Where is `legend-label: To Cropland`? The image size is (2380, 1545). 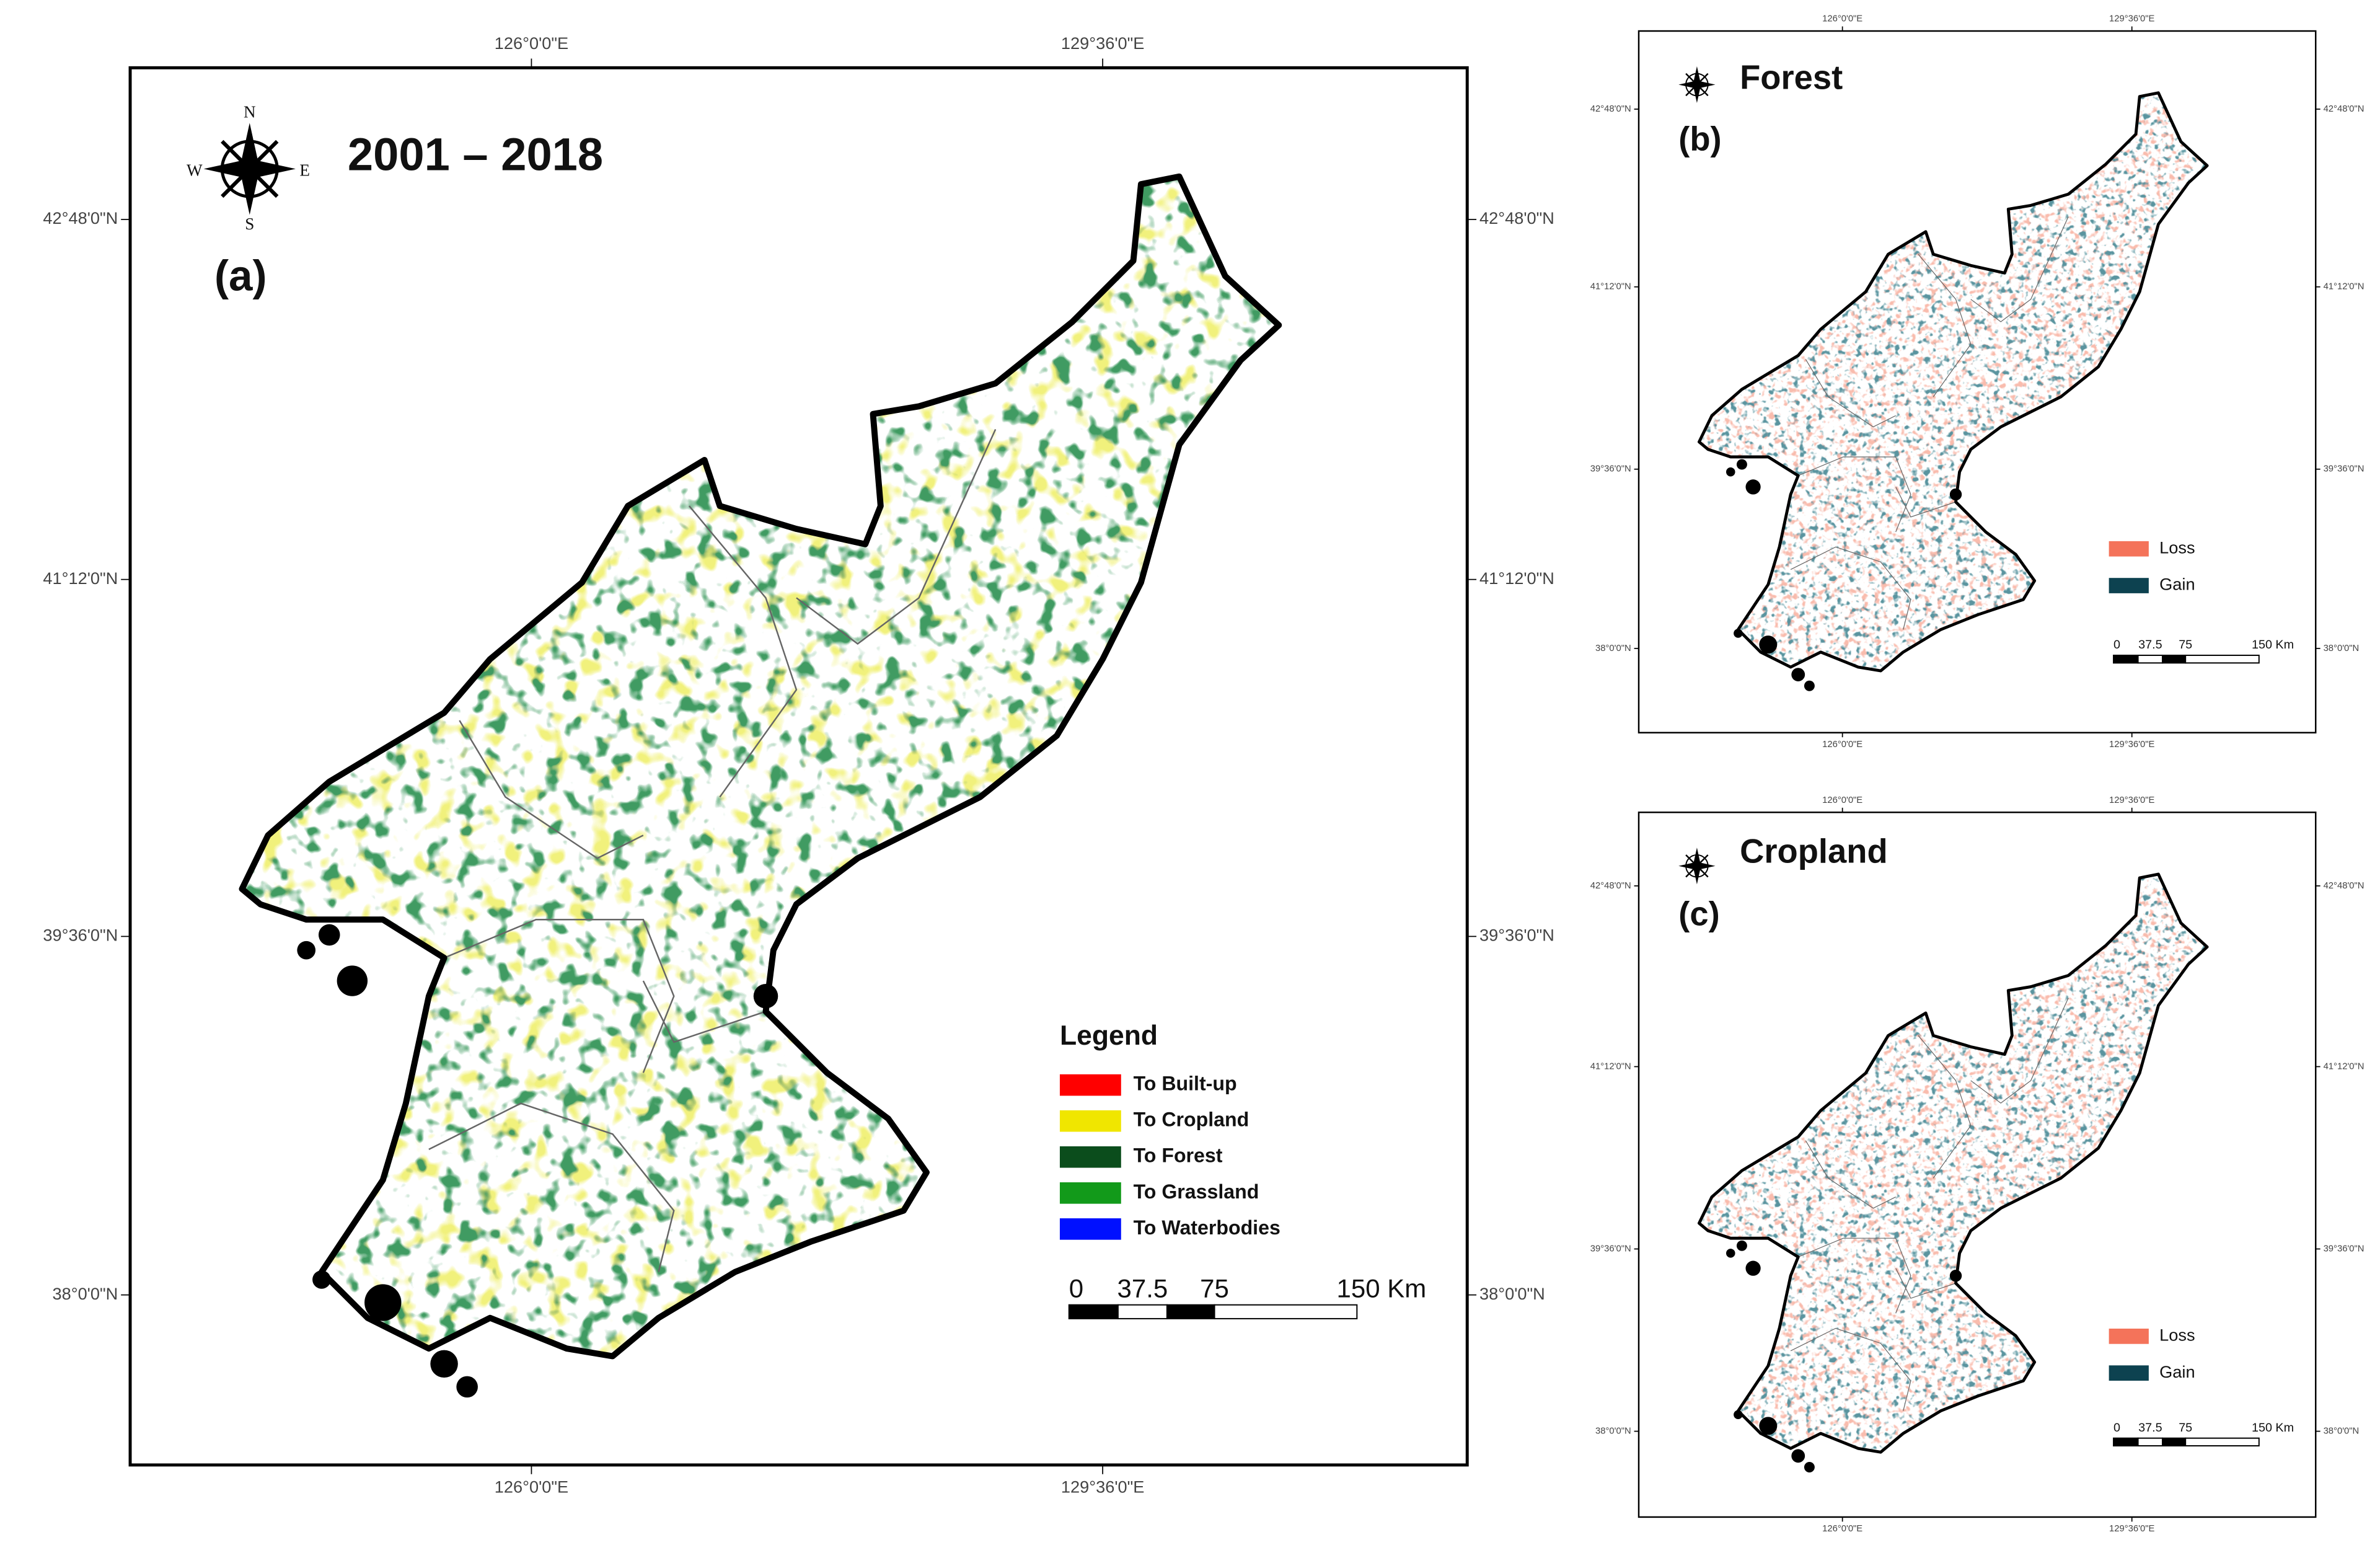 legend-label: To Cropland is located at coordinates (1192, 1120).